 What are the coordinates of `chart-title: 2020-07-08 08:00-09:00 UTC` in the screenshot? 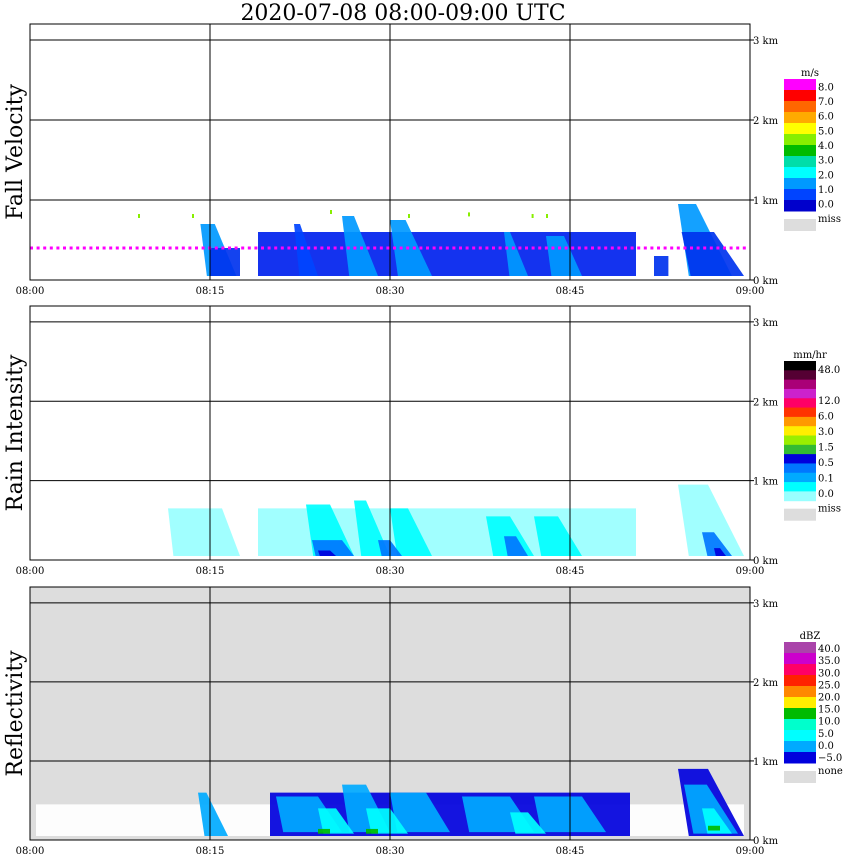 It's located at (403, 13).